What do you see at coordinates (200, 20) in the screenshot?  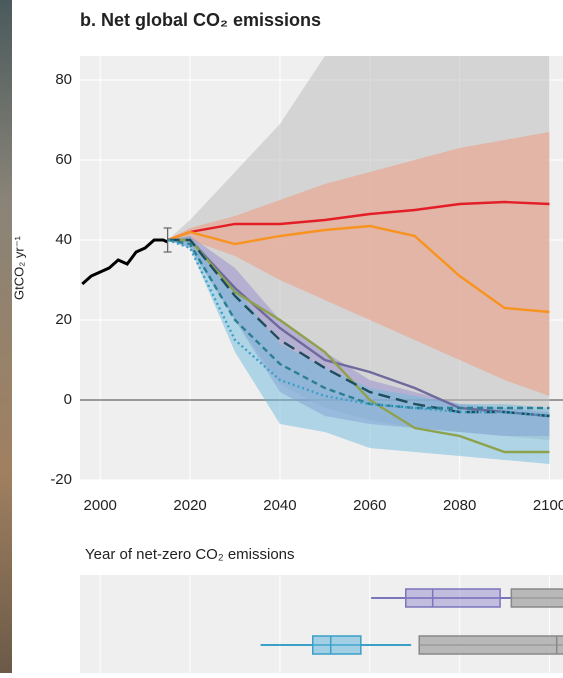 I see `chart-title: b. Net global CO₂ emissions` at bounding box center [200, 20].